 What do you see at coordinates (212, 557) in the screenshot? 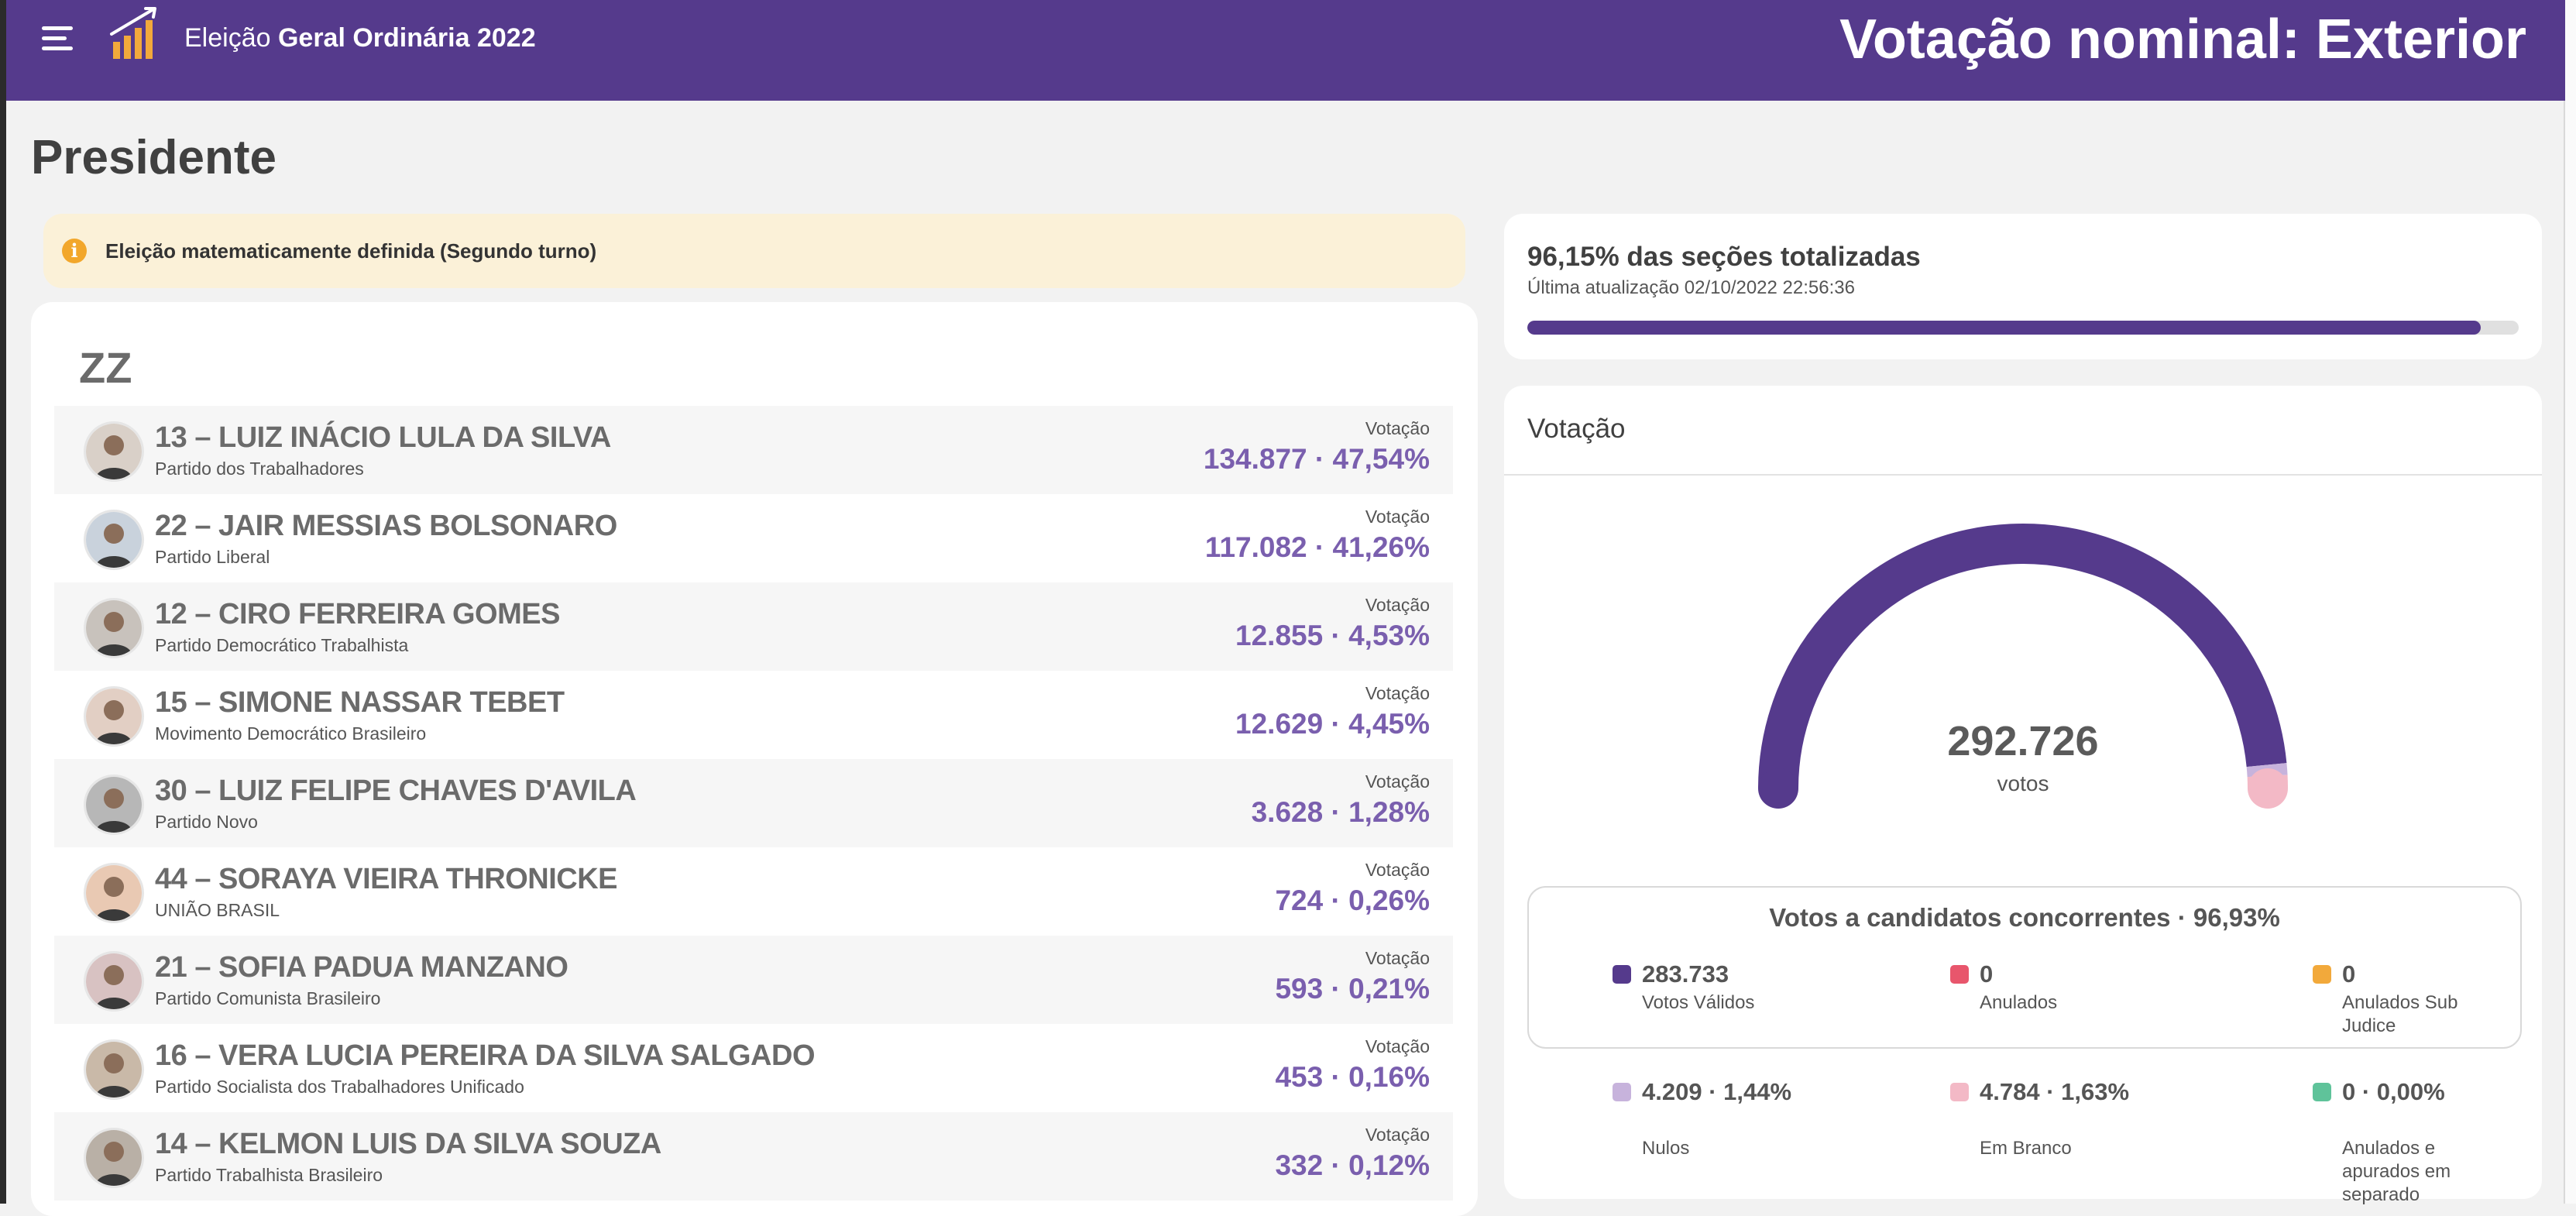
I see `candidate-party: Partido Liberal` at bounding box center [212, 557].